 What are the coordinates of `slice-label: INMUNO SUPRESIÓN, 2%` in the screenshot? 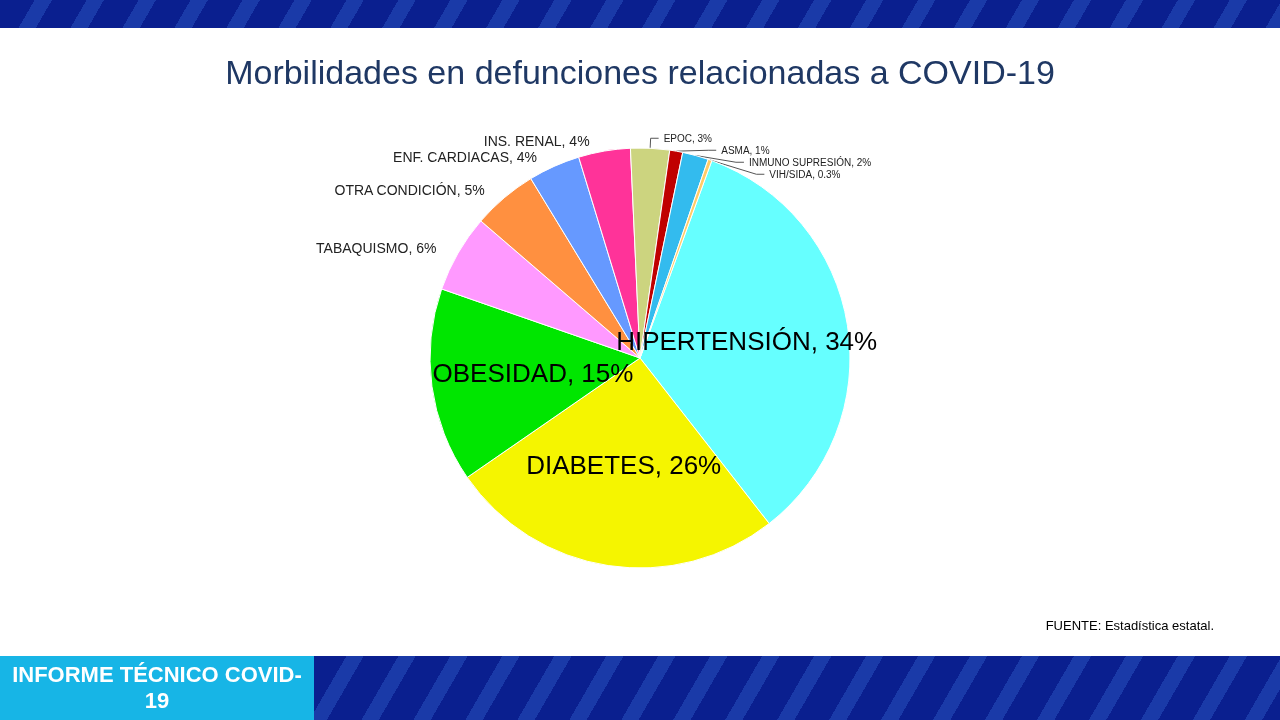 It's located at (810, 161).